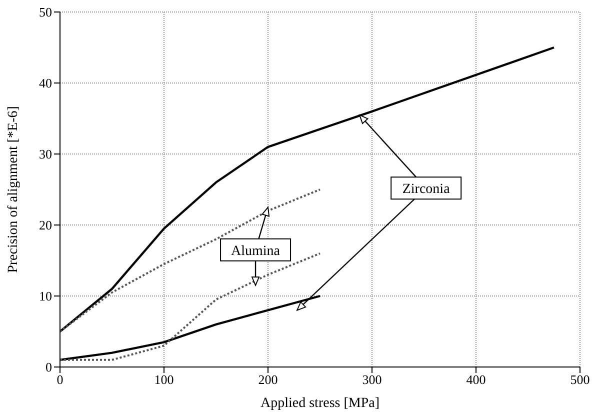  What do you see at coordinates (476, 380) in the screenshot?
I see `x-tick-label: 400` at bounding box center [476, 380].